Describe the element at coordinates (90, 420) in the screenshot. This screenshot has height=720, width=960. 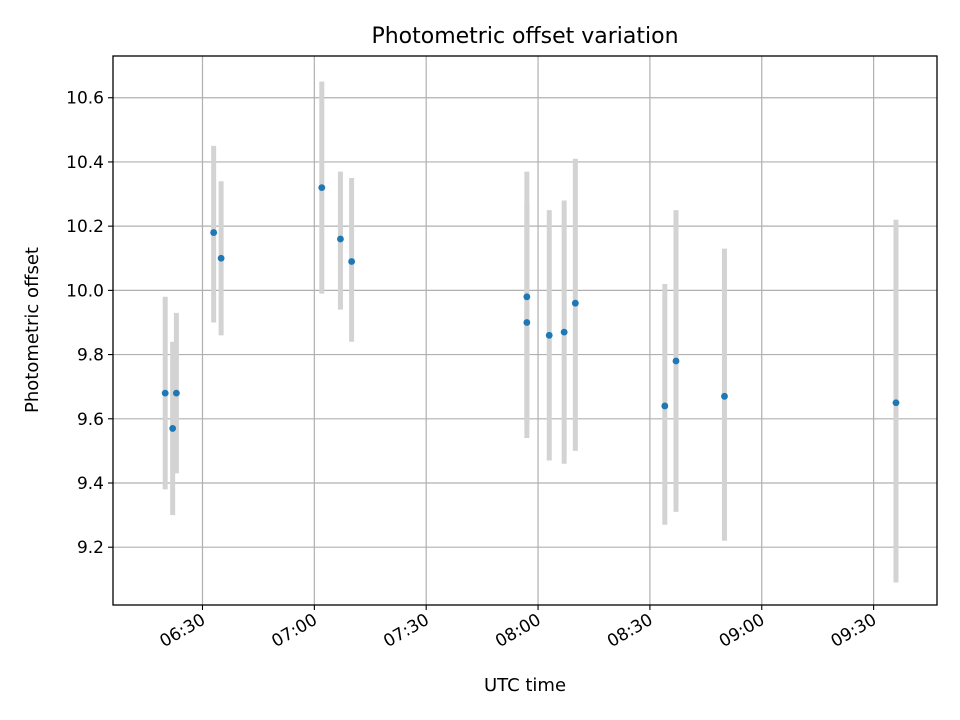
I see `y-tick-label: 9.6` at that location.